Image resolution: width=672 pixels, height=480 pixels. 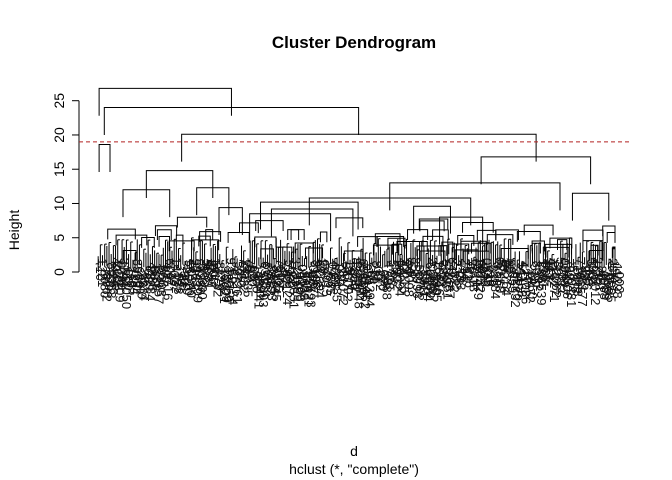 I want to click on leaf-label: 2102, so click(x=204, y=272).